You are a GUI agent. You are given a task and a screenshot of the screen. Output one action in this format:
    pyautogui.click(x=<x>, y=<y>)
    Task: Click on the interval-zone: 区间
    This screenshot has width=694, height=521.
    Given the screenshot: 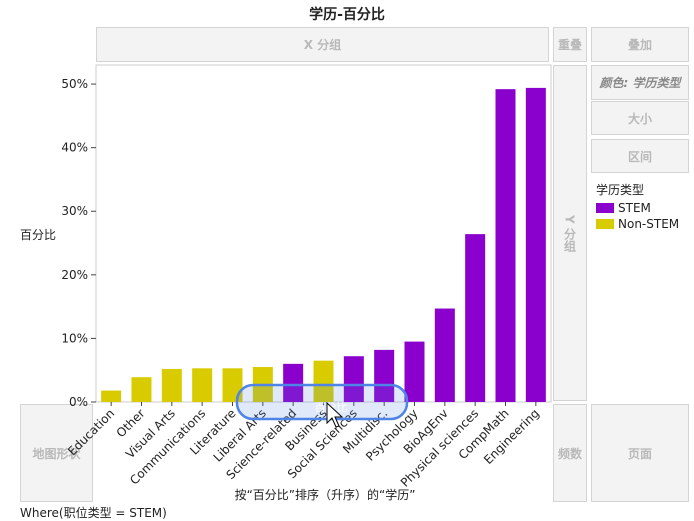 What is the action you would take?
    pyautogui.click(x=640, y=156)
    